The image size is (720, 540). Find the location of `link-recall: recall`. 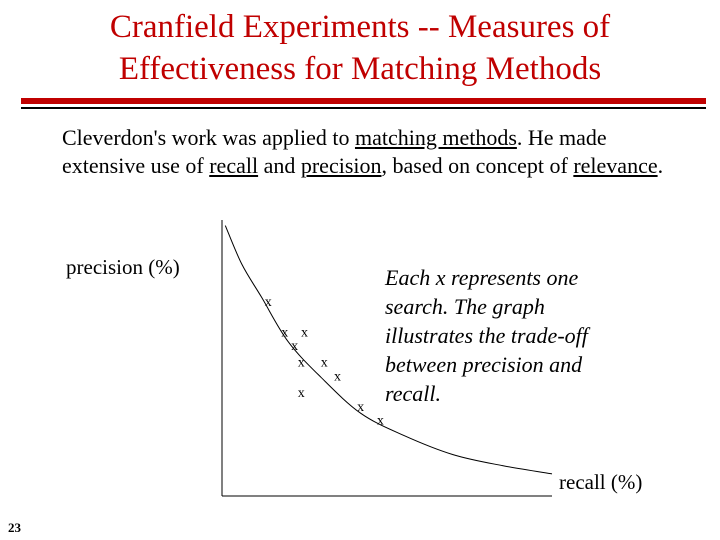

link-recall: recall is located at coordinates (234, 165).